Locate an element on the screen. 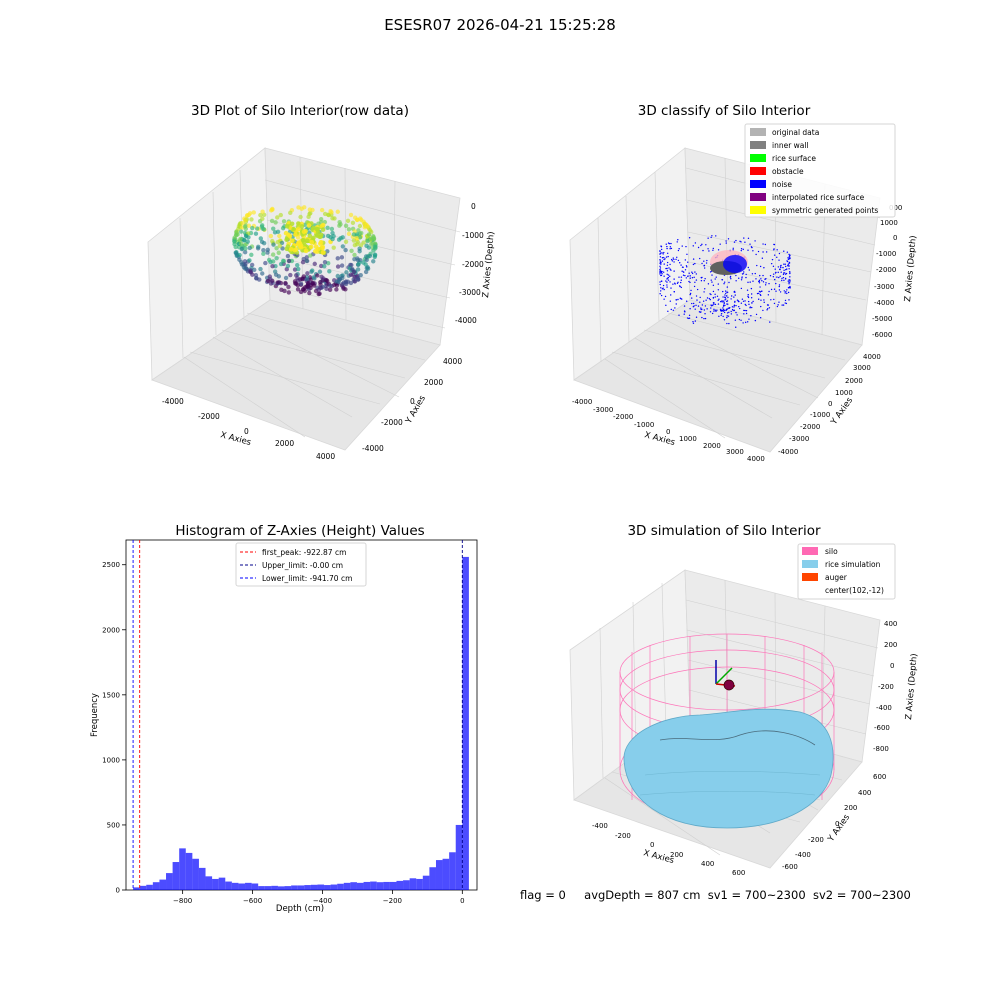 The height and width of the screenshot is (1000, 1000). legend-label: symmetric generated points is located at coordinates (825, 210).